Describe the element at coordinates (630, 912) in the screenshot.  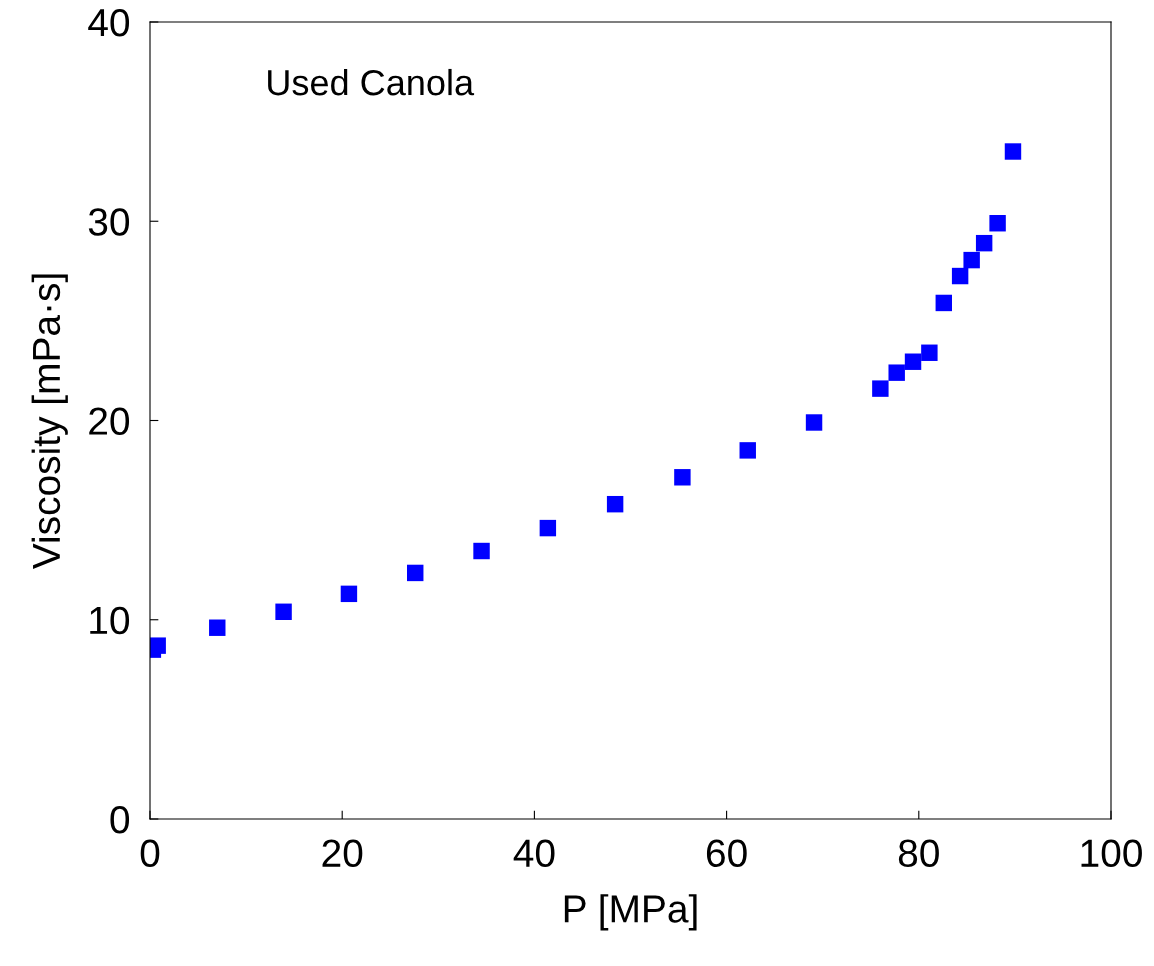
I see `x-axis-title: P [MPa]` at that location.